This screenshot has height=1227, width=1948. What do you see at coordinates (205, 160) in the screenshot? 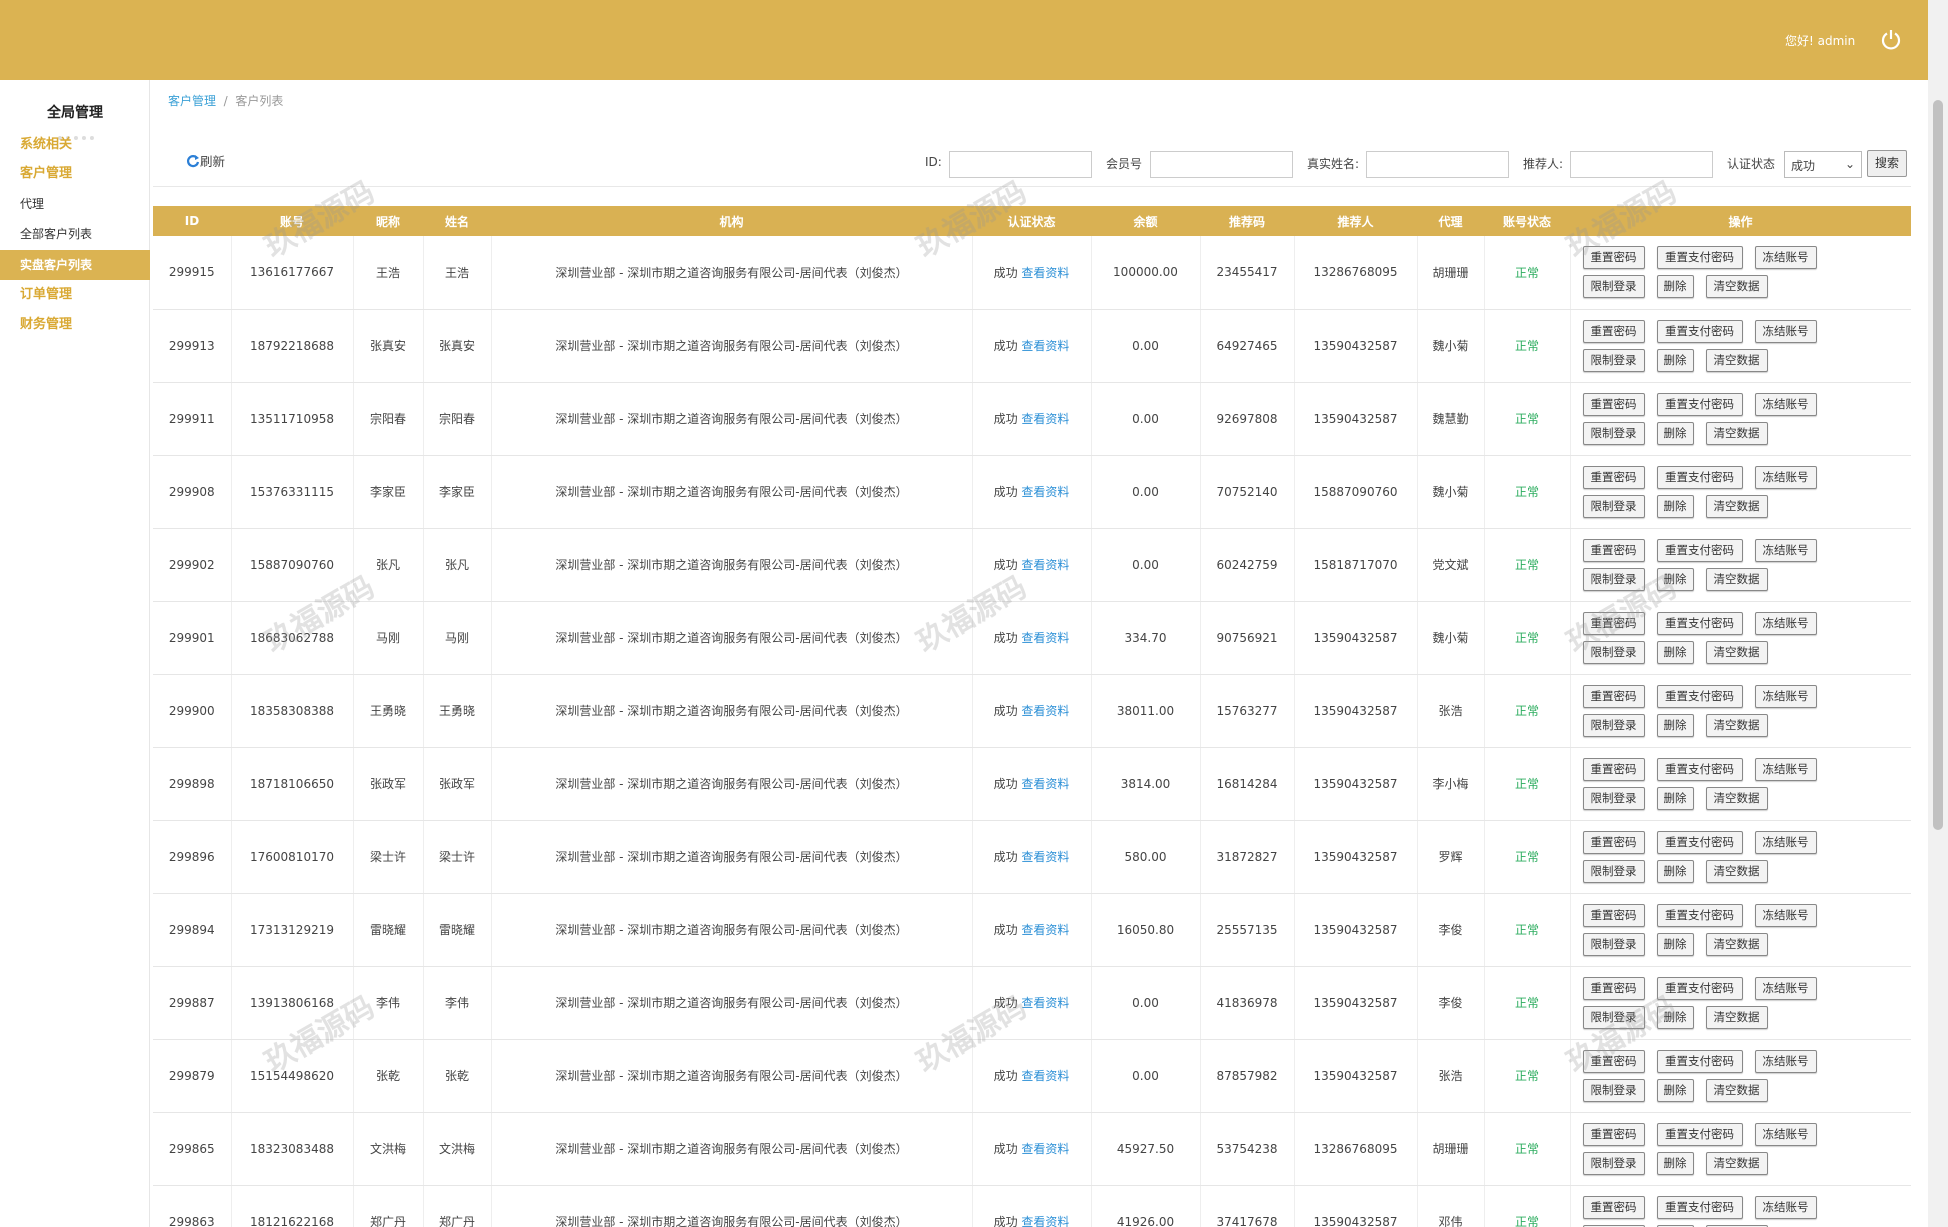
I see `refresh: 刷新` at bounding box center [205, 160].